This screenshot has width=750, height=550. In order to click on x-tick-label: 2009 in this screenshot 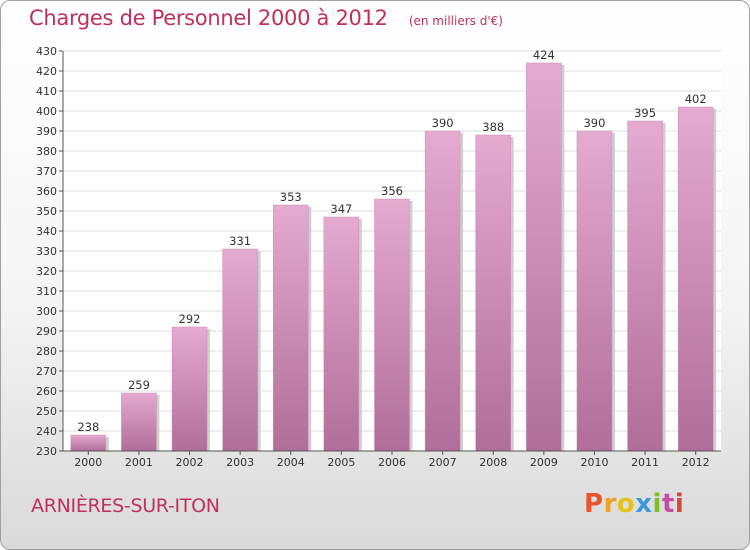, I will do `click(544, 462)`.